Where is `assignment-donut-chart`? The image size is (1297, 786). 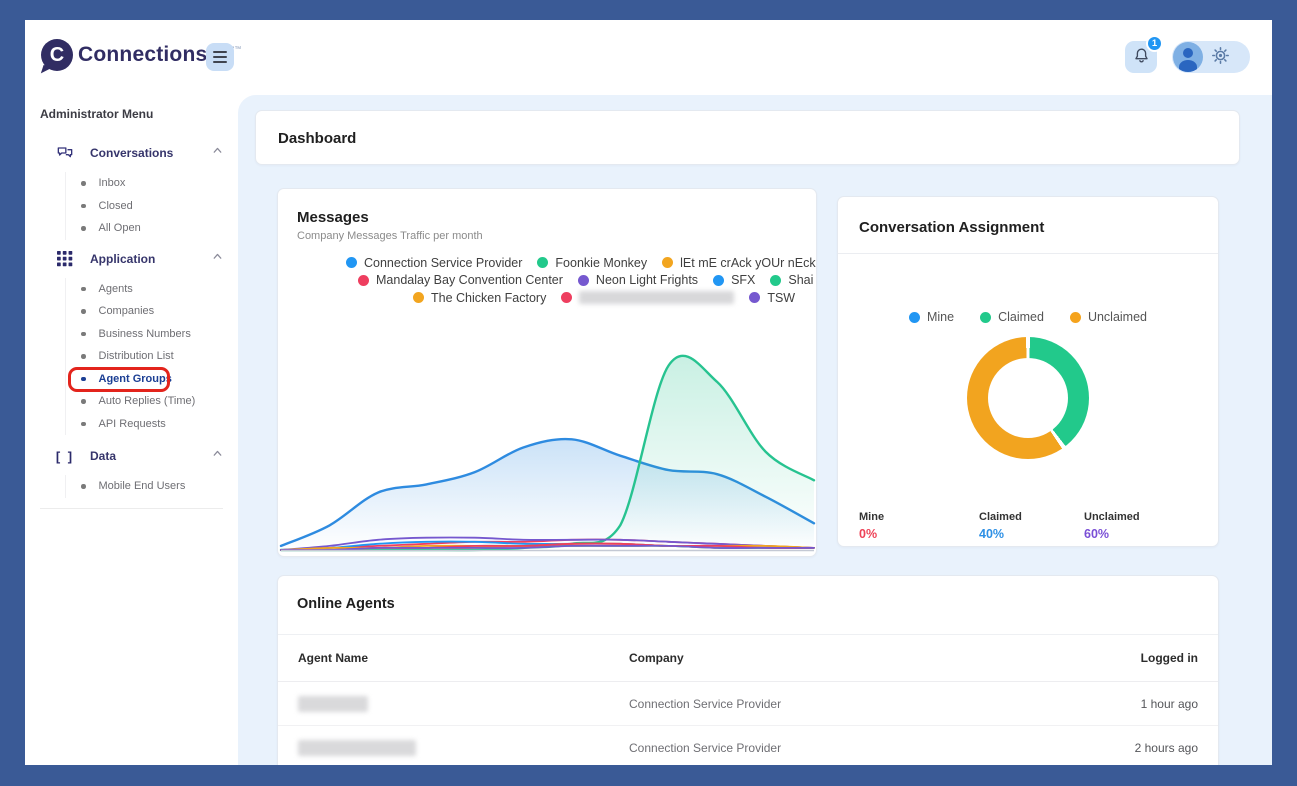
assignment-donut-chart is located at coordinates (1028, 398).